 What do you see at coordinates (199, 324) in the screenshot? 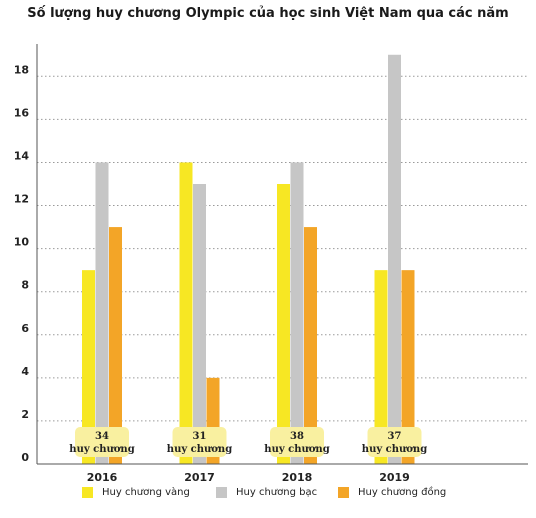
I see `bar-silver-2017` at bounding box center [199, 324].